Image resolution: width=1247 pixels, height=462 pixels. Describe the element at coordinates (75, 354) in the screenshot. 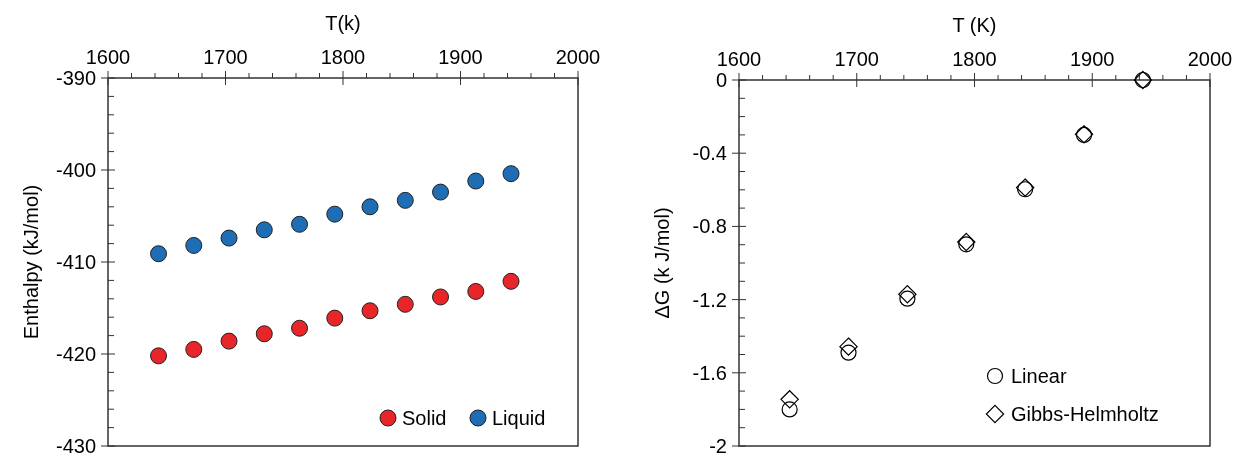

I see `y-tick-label: -420` at that location.